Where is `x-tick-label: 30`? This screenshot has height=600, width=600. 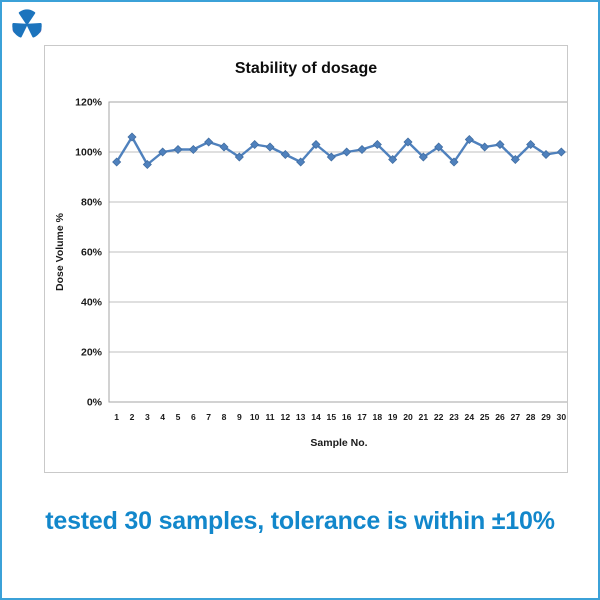
x-tick-label: 30 is located at coordinates (562, 417).